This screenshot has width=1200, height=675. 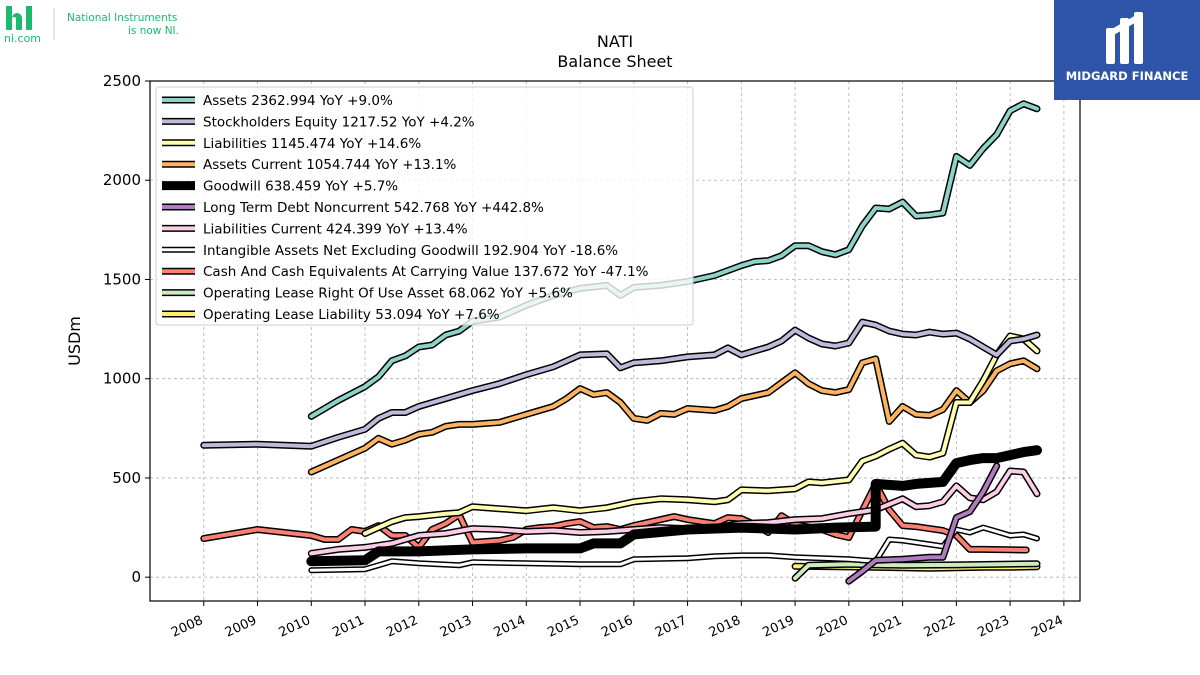 What do you see at coordinates (74, 341) in the screenshot?
I see `y-axis-label: USDm` at bounding box center [74, 341].